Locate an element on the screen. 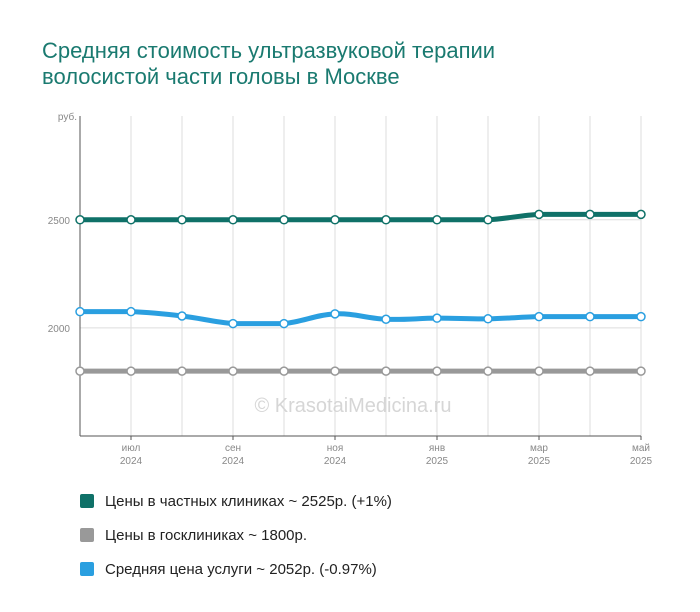  legend-item-private: Цены в частных клиниках ~ 2525р. (+1%) is located at coordinates (236, 501).